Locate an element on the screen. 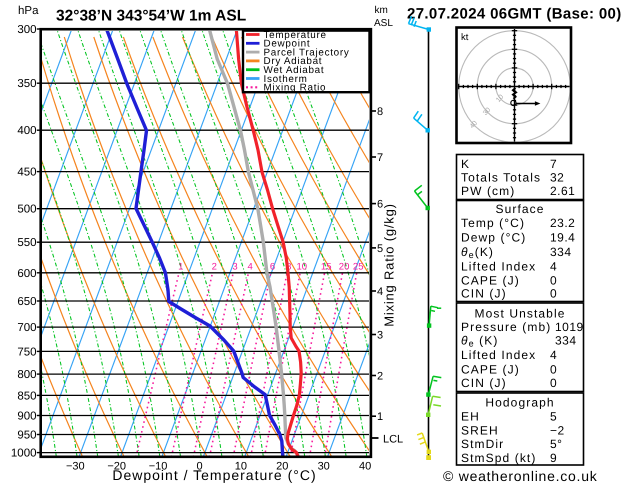 This screenshot has height=486, width=629. svg-text: LCL is located at coordinates (393, 440).